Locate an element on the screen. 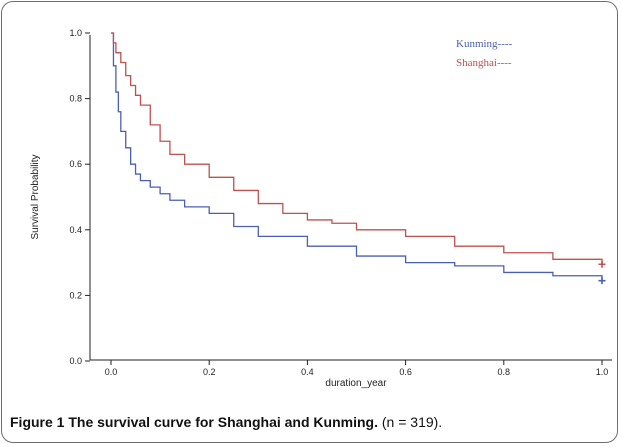 Image resolution: width=622 pixels, height=447 pixels. y-tick-label: 0.2 is located at coordinates (75, 295).